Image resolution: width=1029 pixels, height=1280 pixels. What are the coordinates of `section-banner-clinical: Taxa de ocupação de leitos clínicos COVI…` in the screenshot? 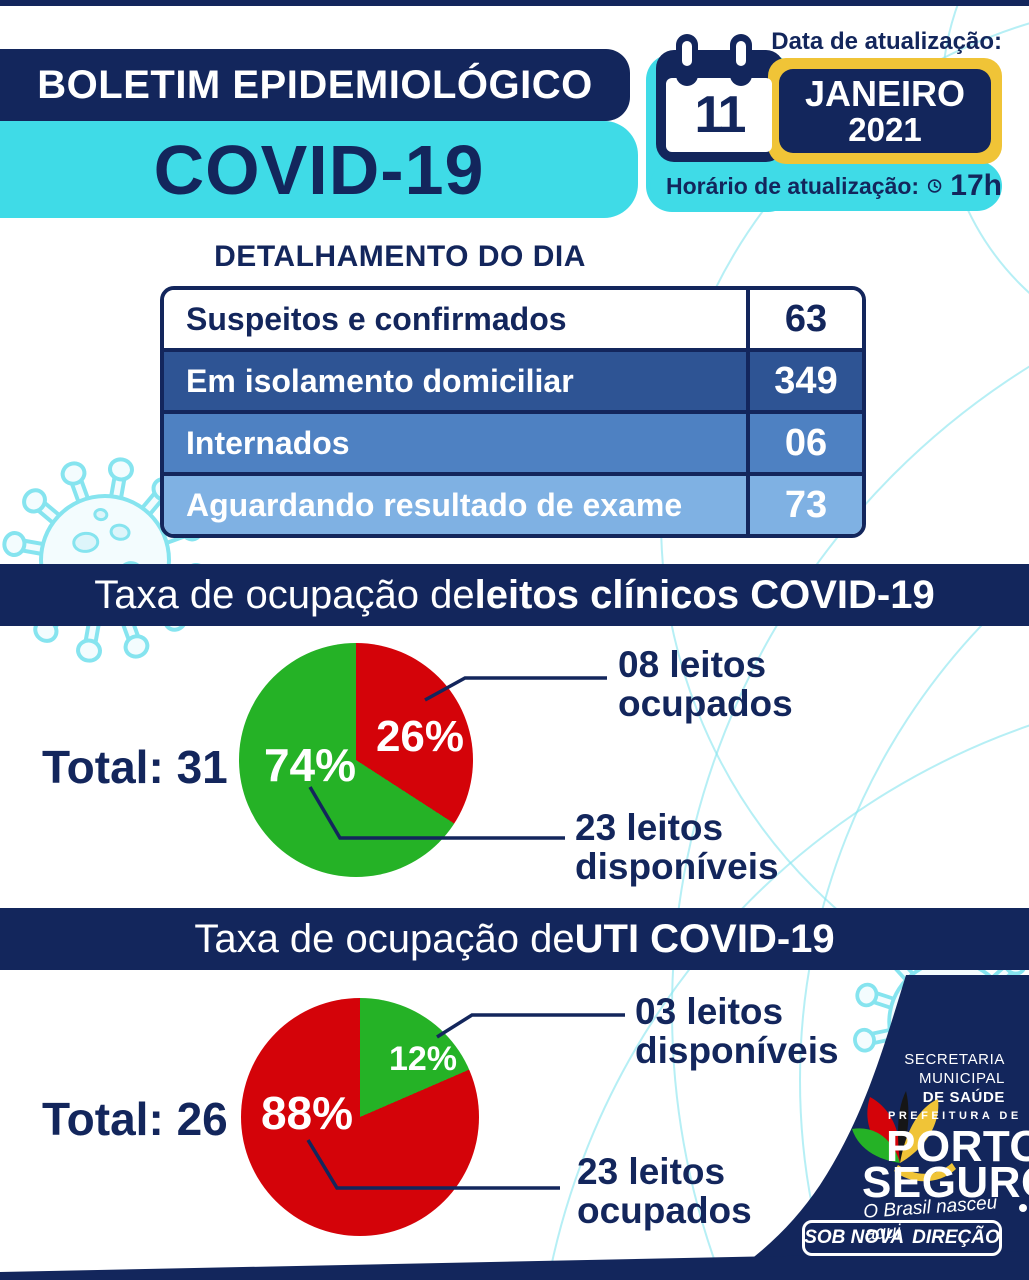 It's located at (514, 595).